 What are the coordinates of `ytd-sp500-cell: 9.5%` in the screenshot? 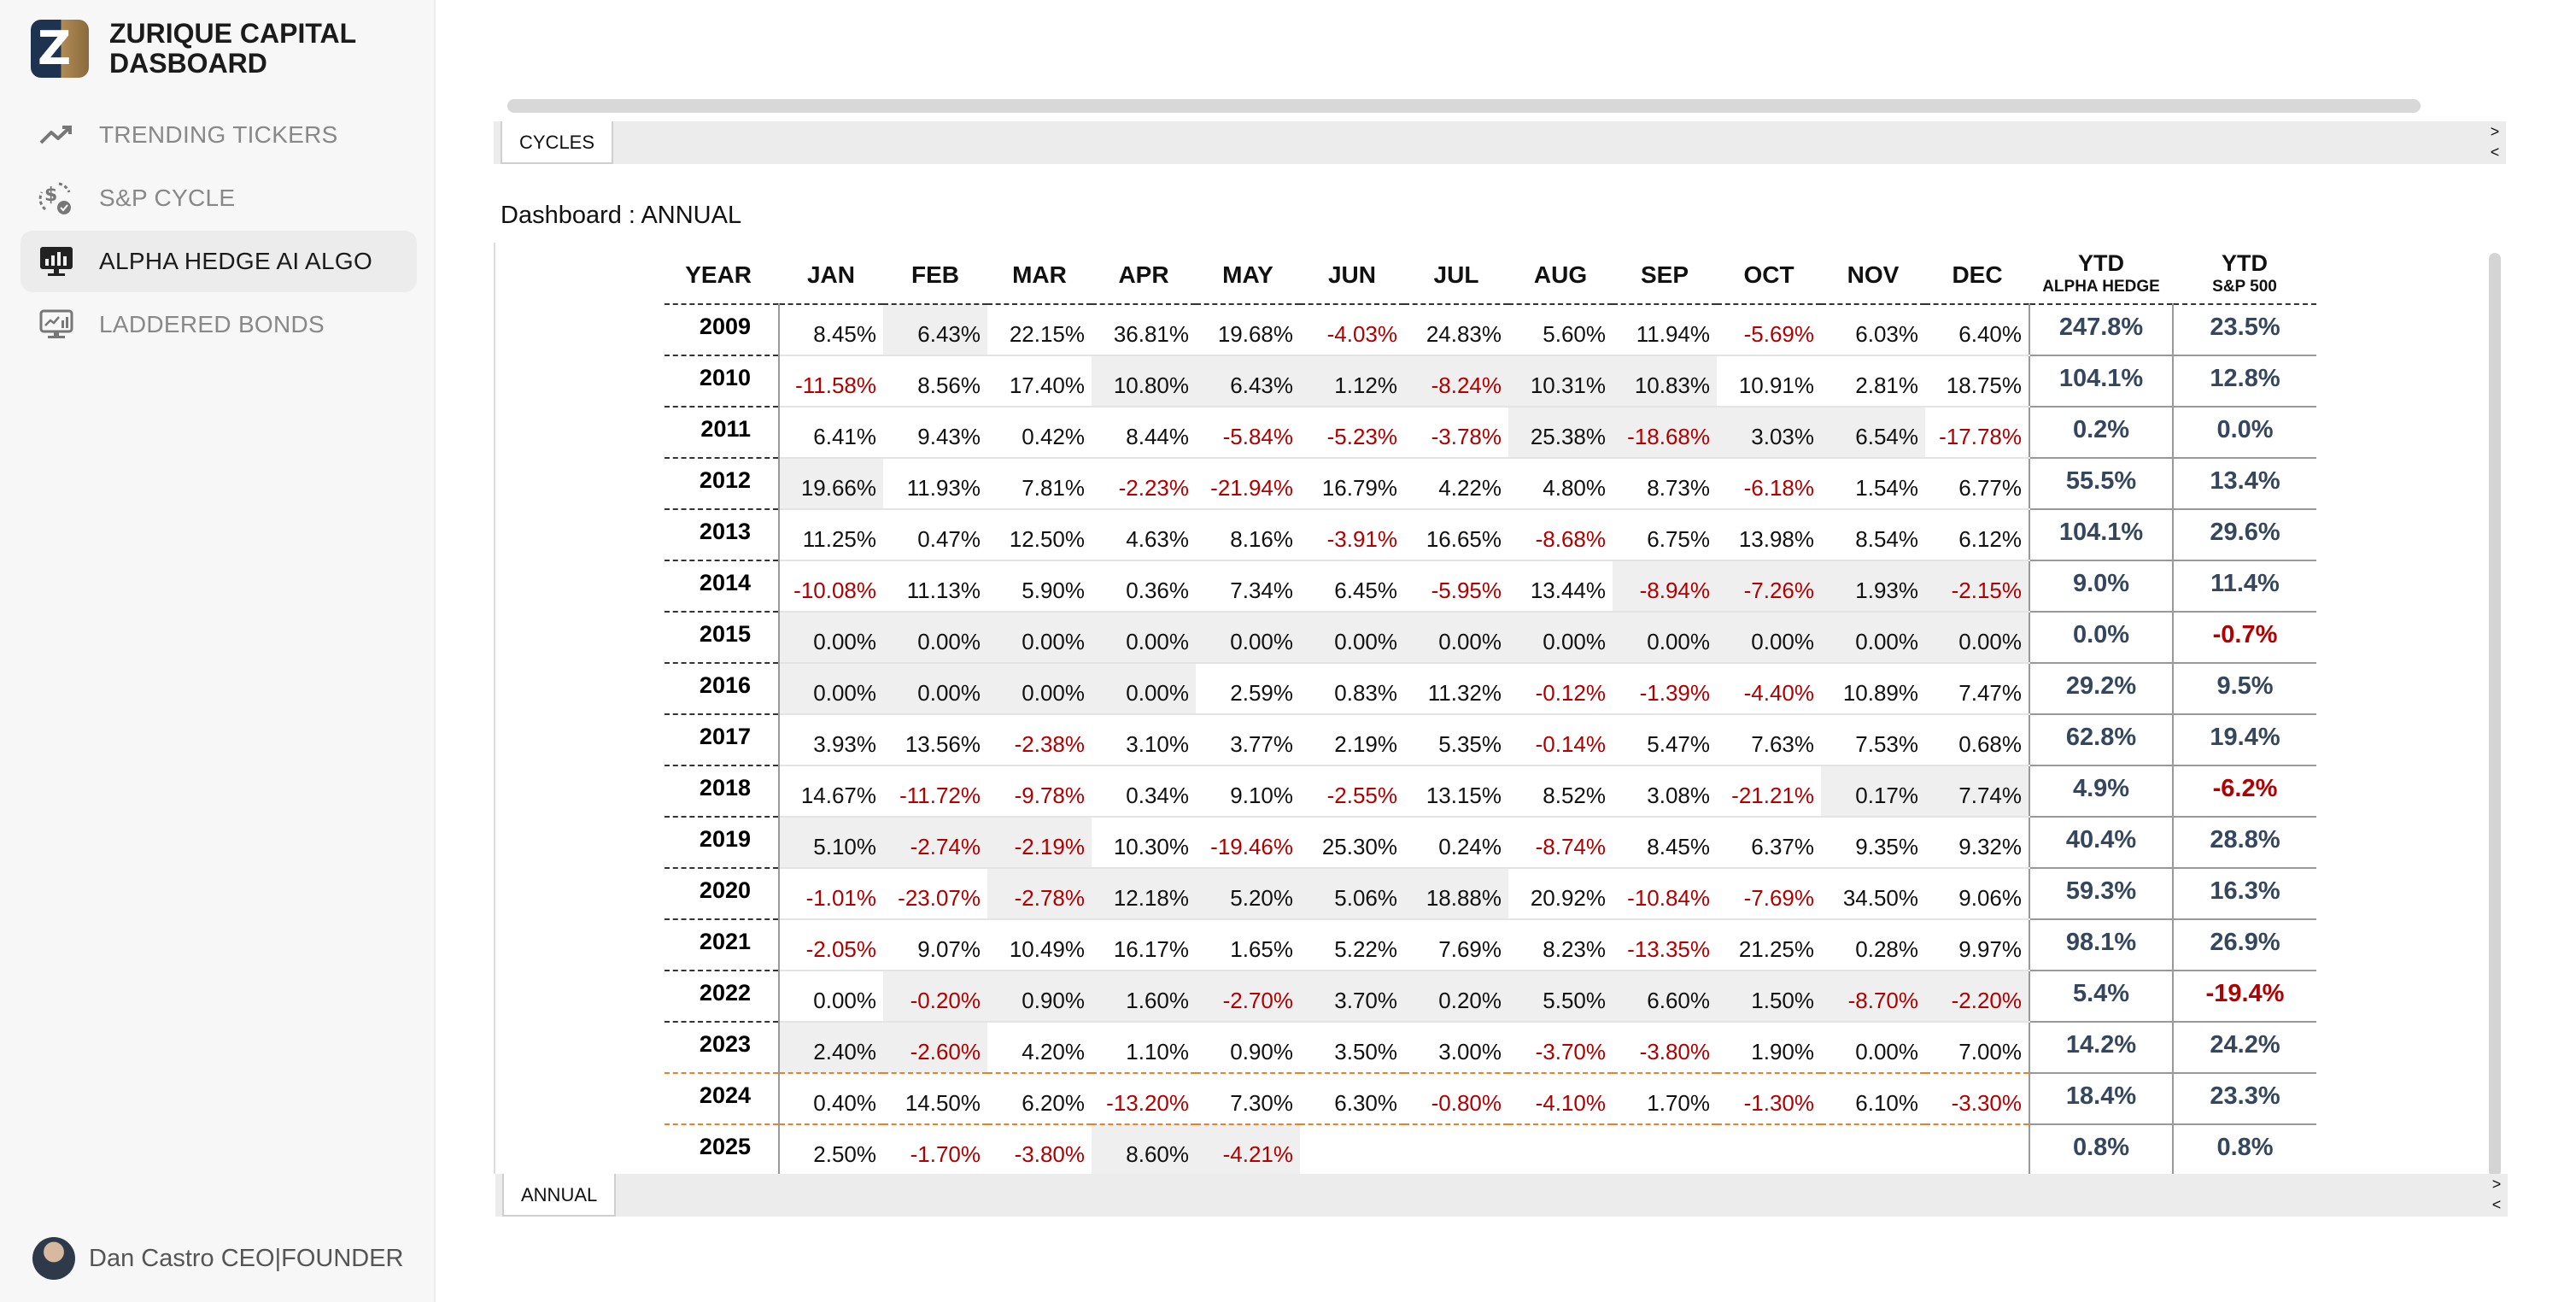 It's located at (2244, 689).